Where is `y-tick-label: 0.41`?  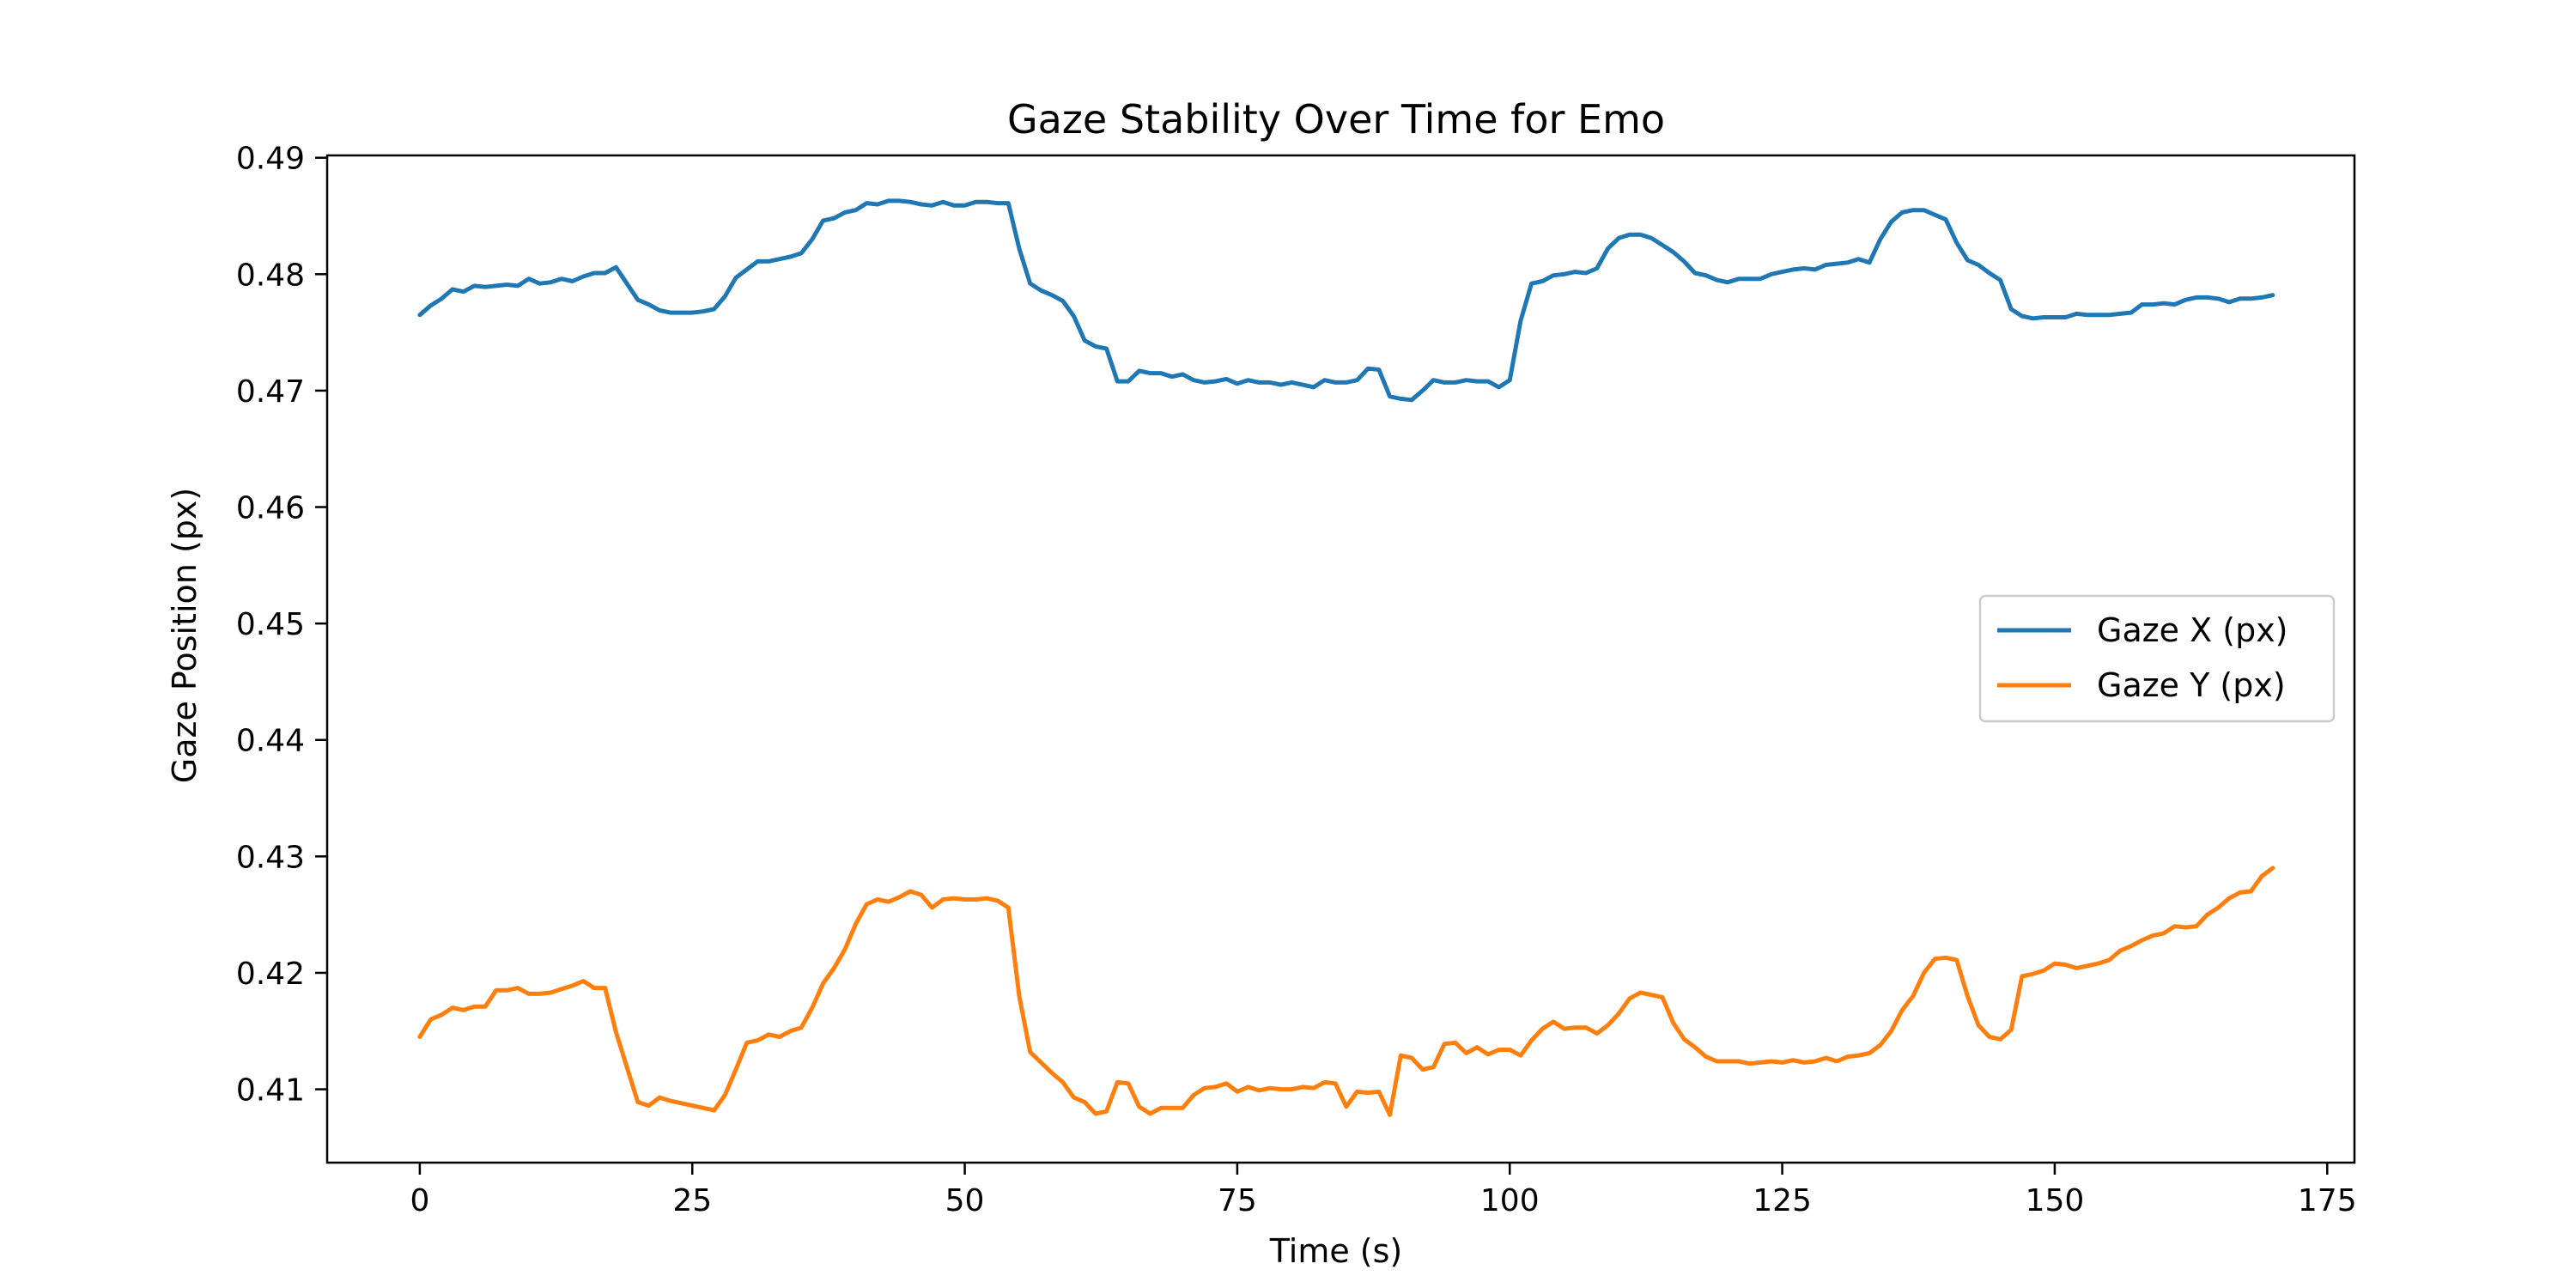
y-tick-label: 0.41 is located at coordinates (270, 1091).